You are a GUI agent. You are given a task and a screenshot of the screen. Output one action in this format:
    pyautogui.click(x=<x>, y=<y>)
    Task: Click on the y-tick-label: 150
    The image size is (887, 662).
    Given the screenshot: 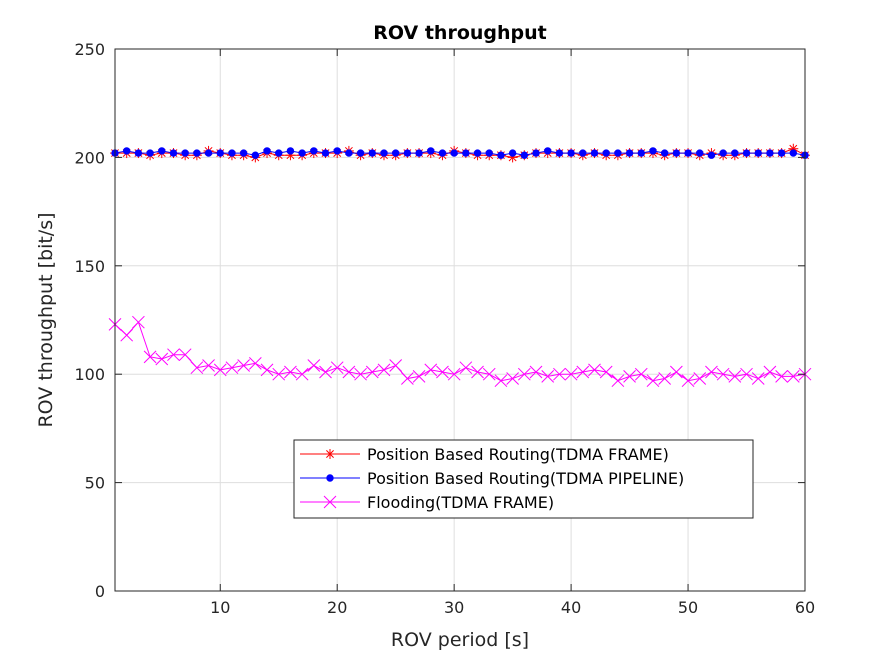 What is the action you would take?
    pyautogui.click(x=89, y=266)
    